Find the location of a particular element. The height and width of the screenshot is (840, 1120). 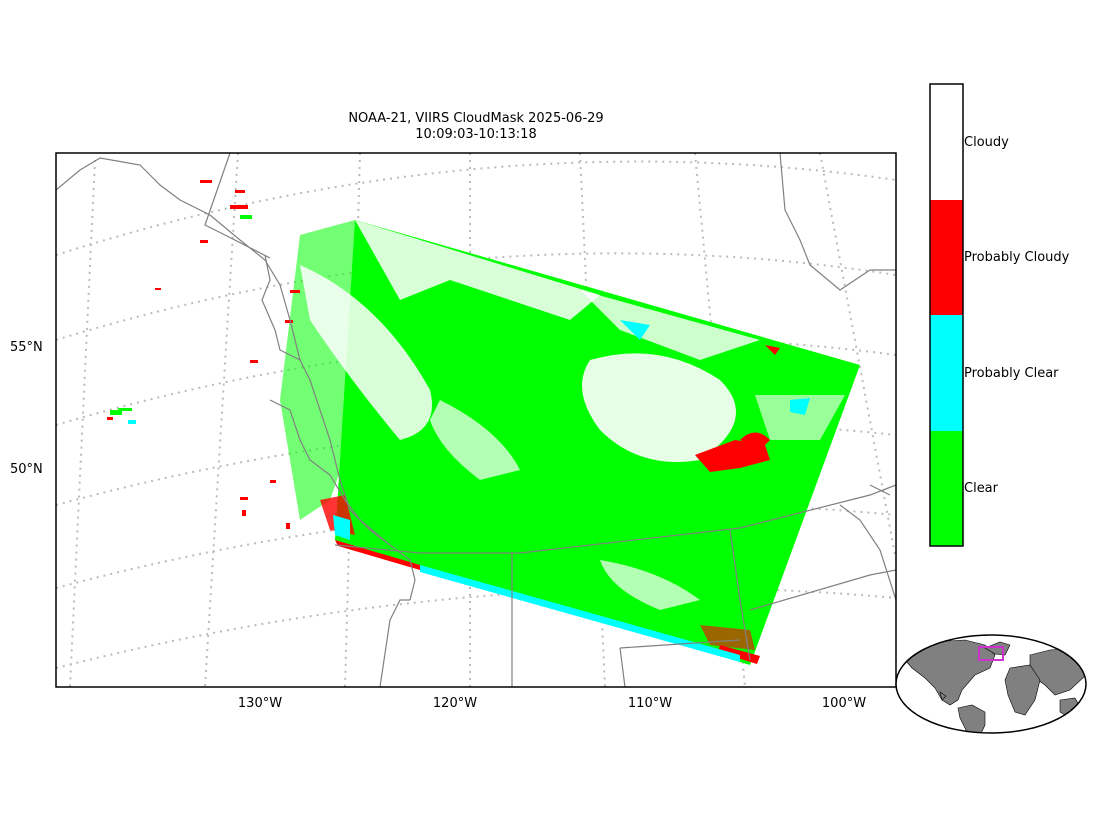

legend-swatch-cloudy is located at coordinates (946, 142).